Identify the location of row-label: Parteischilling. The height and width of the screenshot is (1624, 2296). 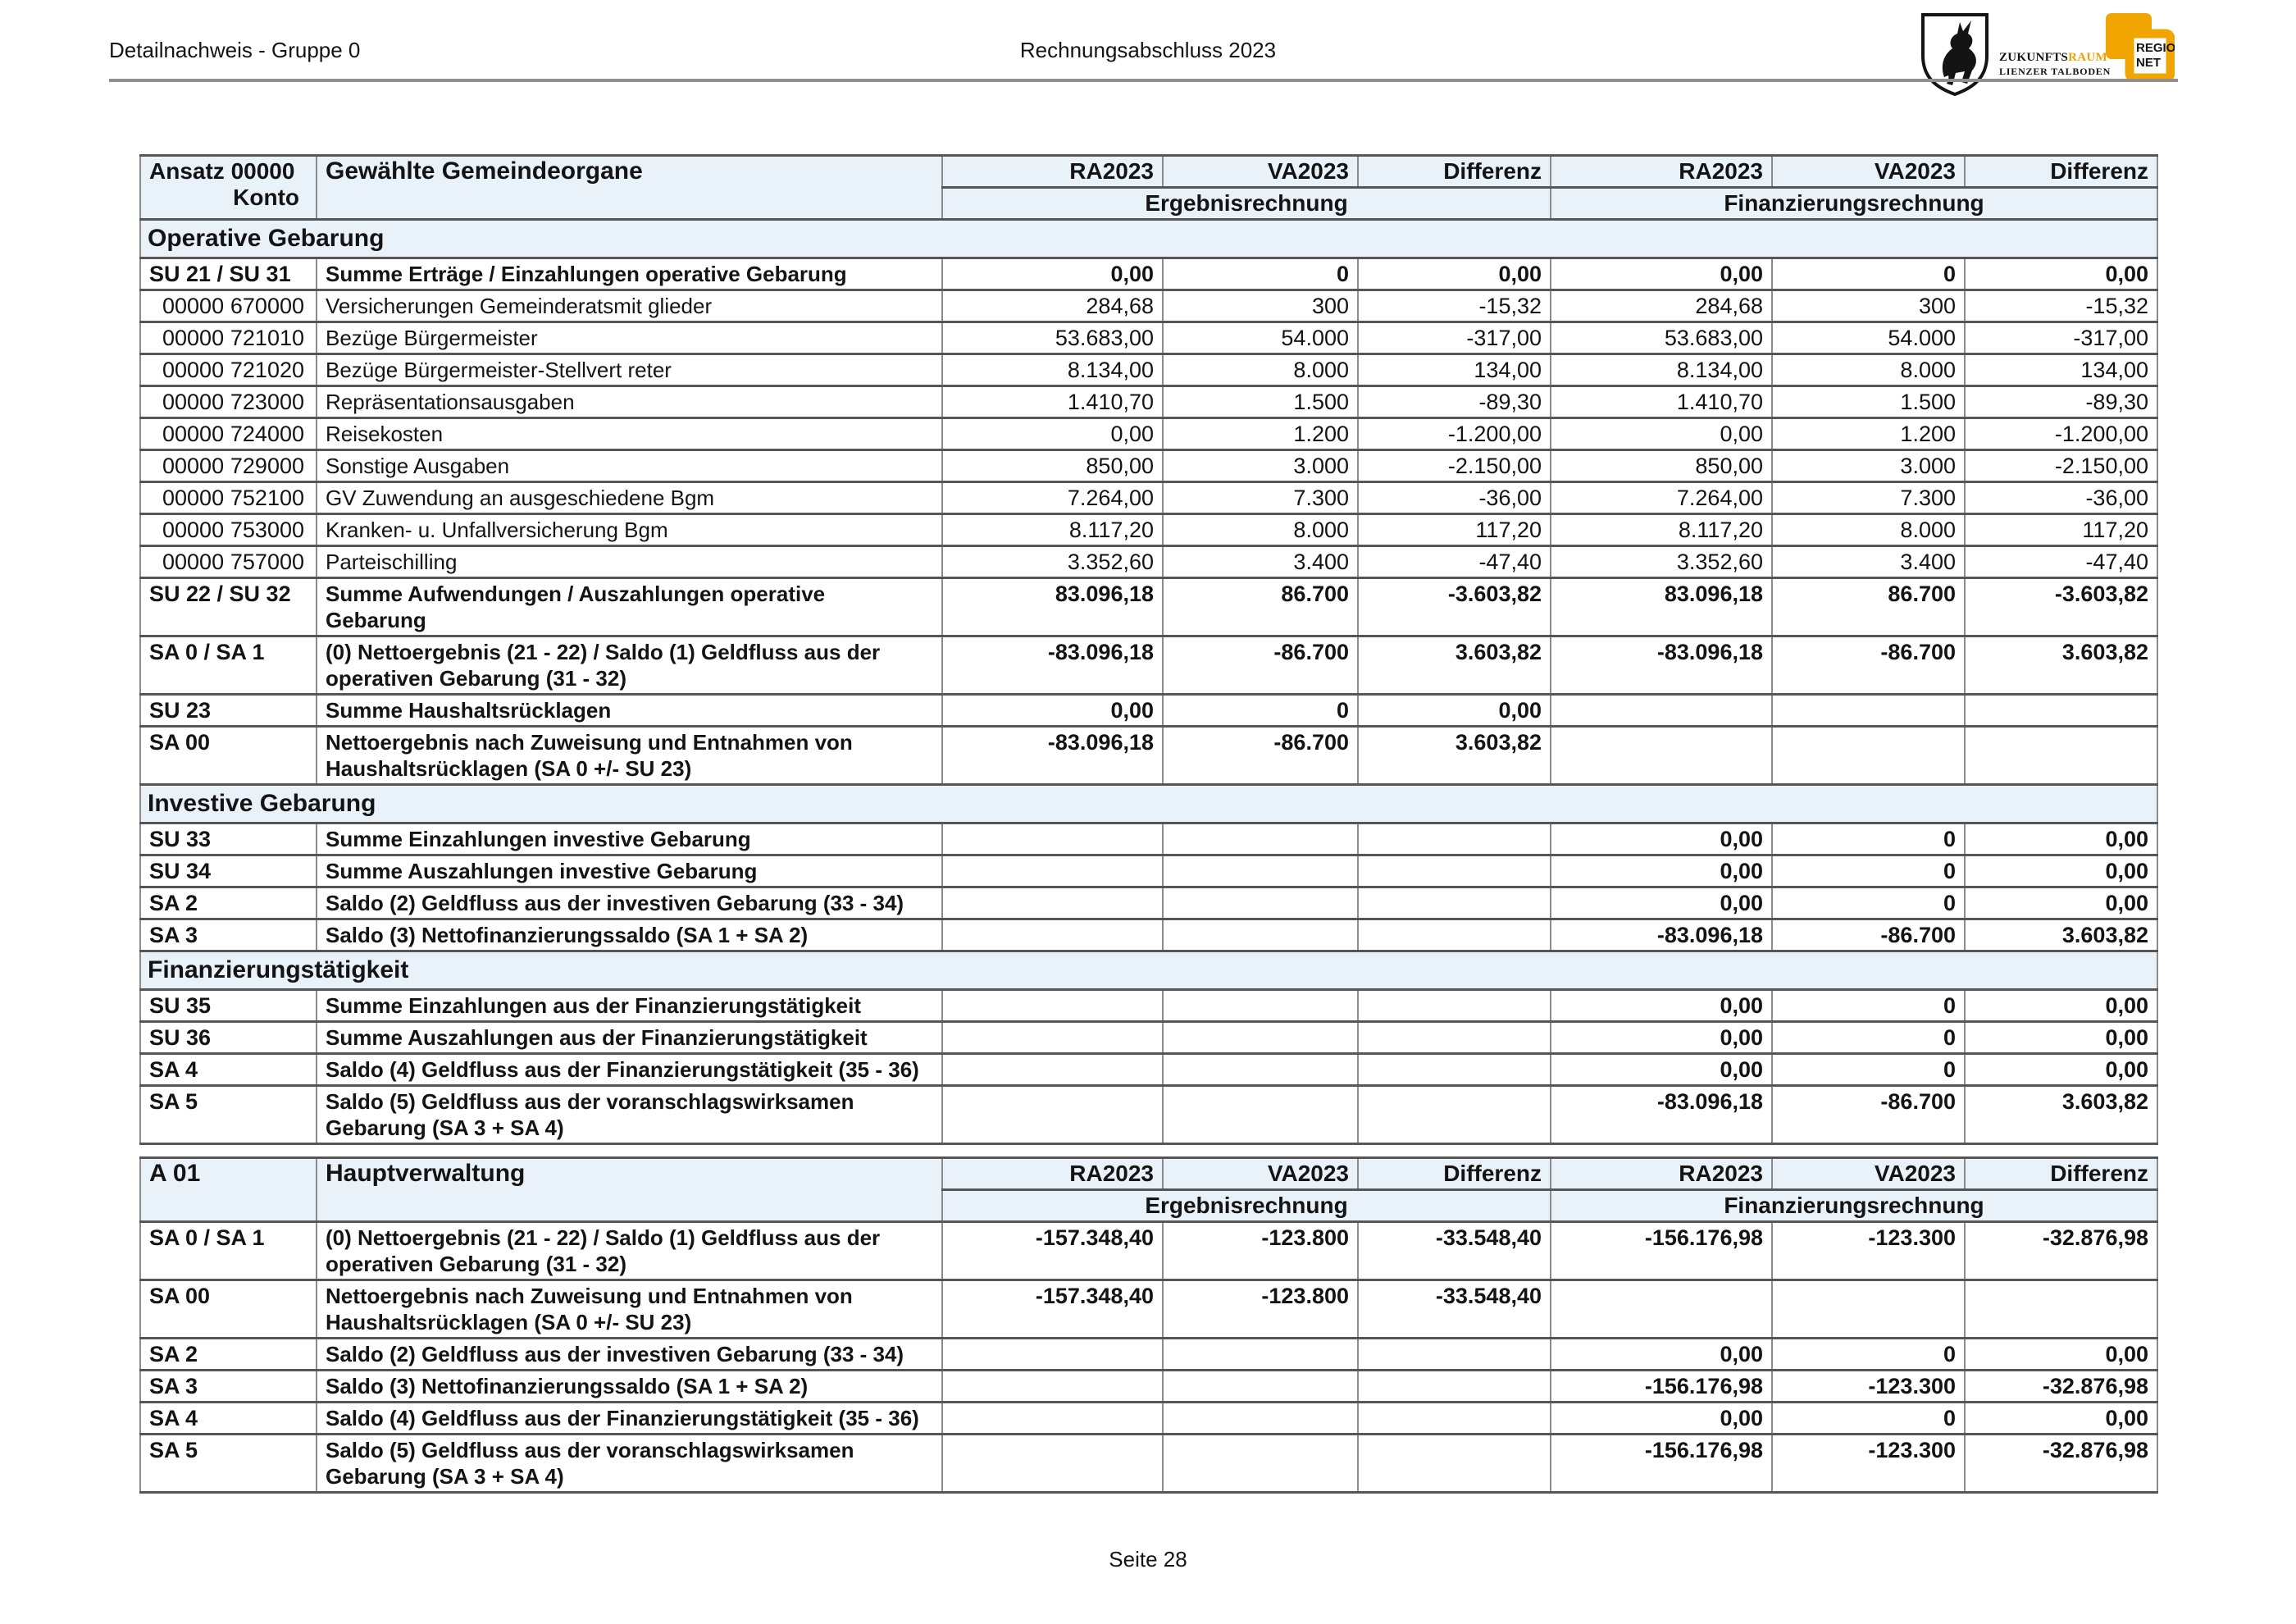
(629, 562).